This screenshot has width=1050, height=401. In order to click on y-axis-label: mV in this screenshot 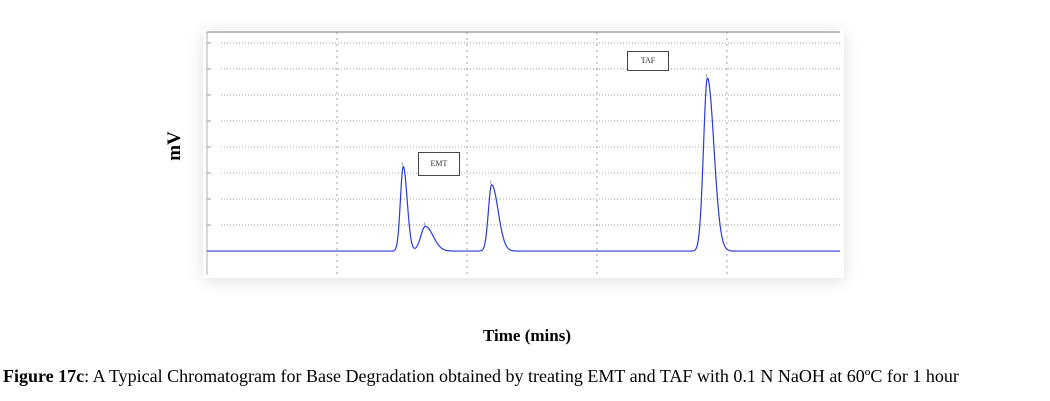, I will do `click(174, 146)`.